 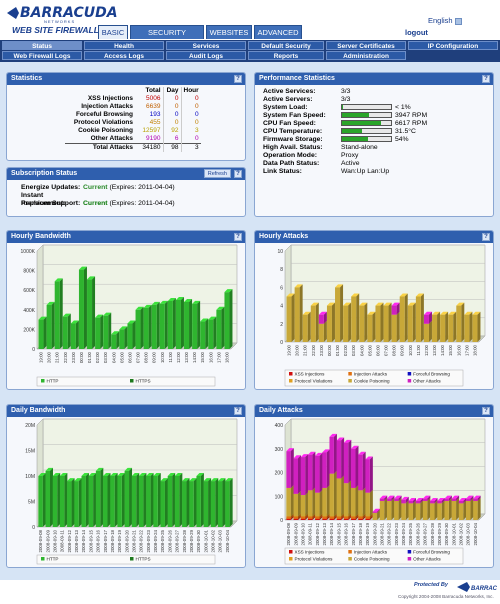 What do you see at coordinates (366, 55) in the screenshot?
I see `nav-administration: Administration` at bounding box center [366, 55].